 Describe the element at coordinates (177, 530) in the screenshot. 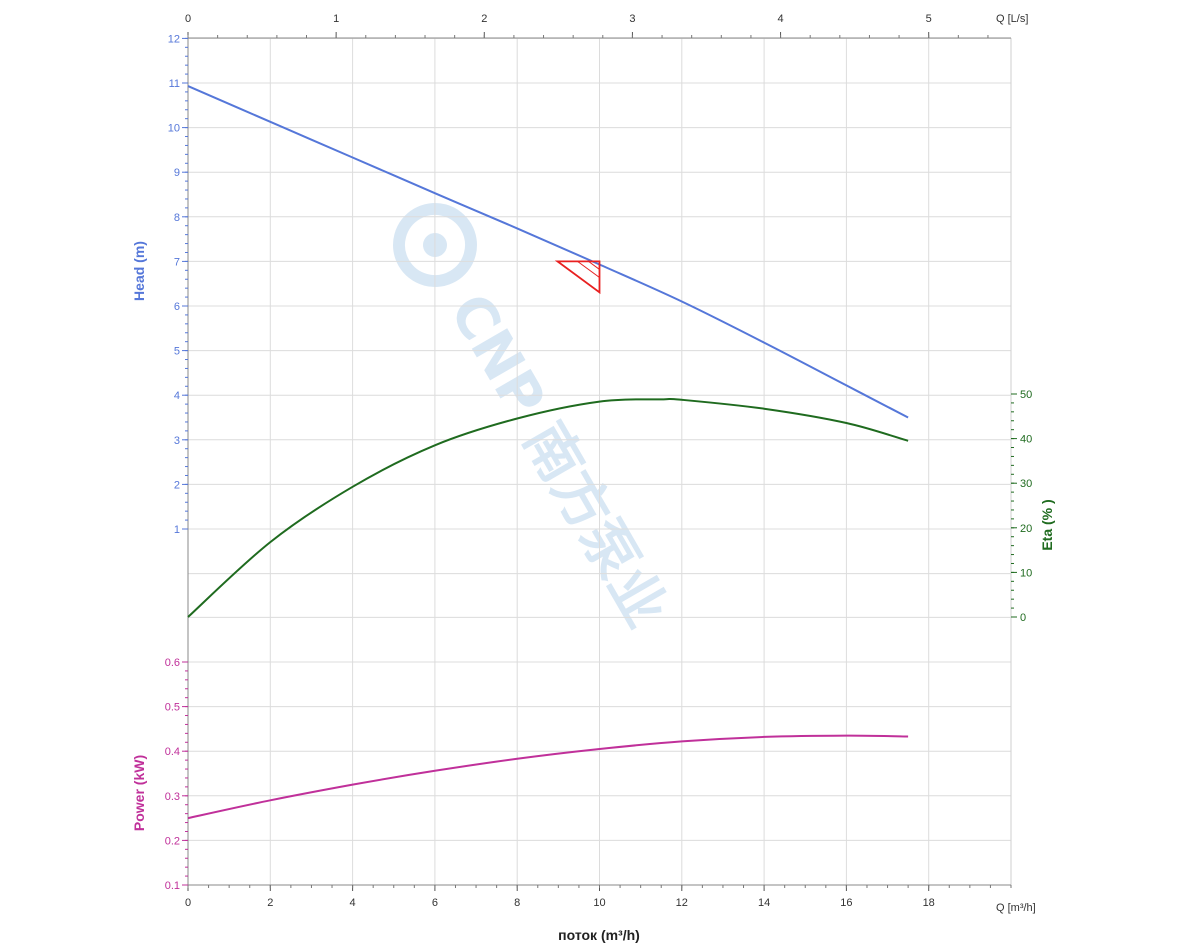

I see `head-tick-label: 1` at that location.